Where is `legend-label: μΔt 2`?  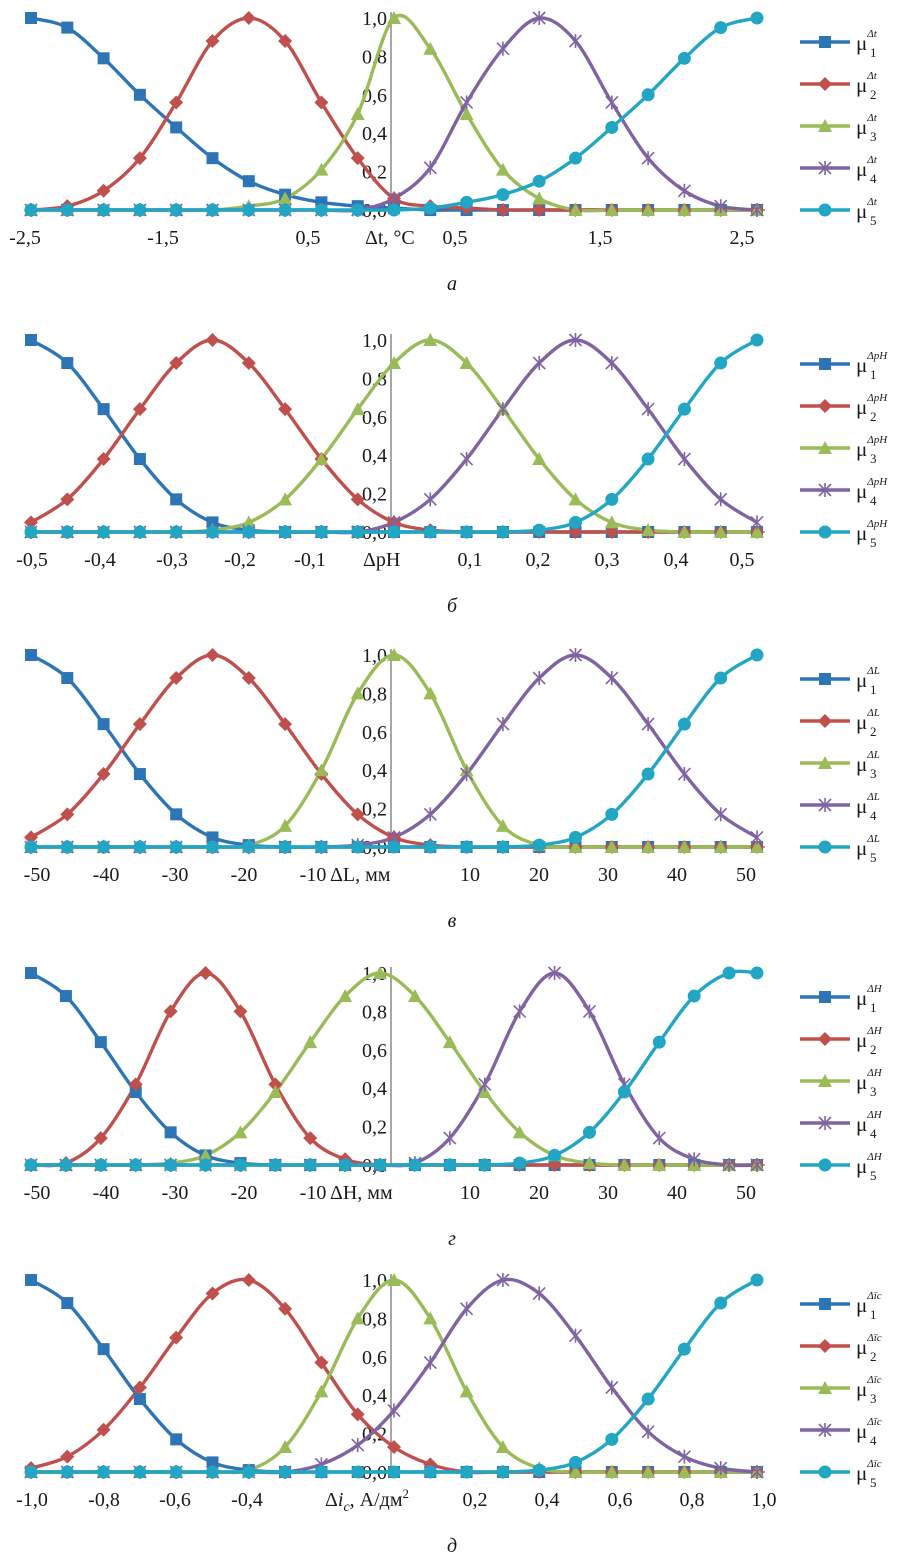 legend-label: μΔt 2 is located at coordinates (867, 86).